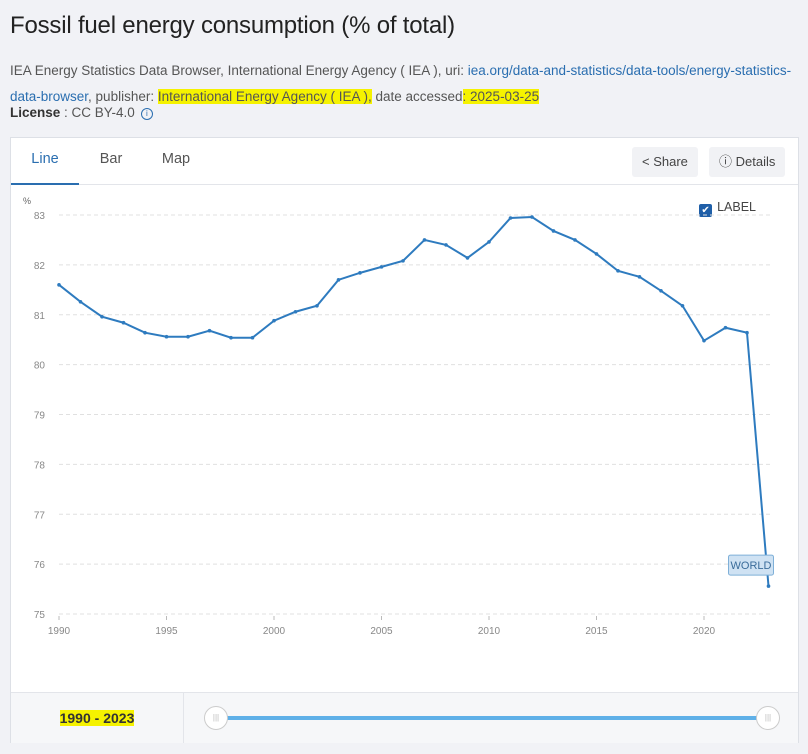  What do you see at coordinates (123, 96) in the screenshot?
I see `publisher-label: , publisher:` at bounding box center [123, 96].